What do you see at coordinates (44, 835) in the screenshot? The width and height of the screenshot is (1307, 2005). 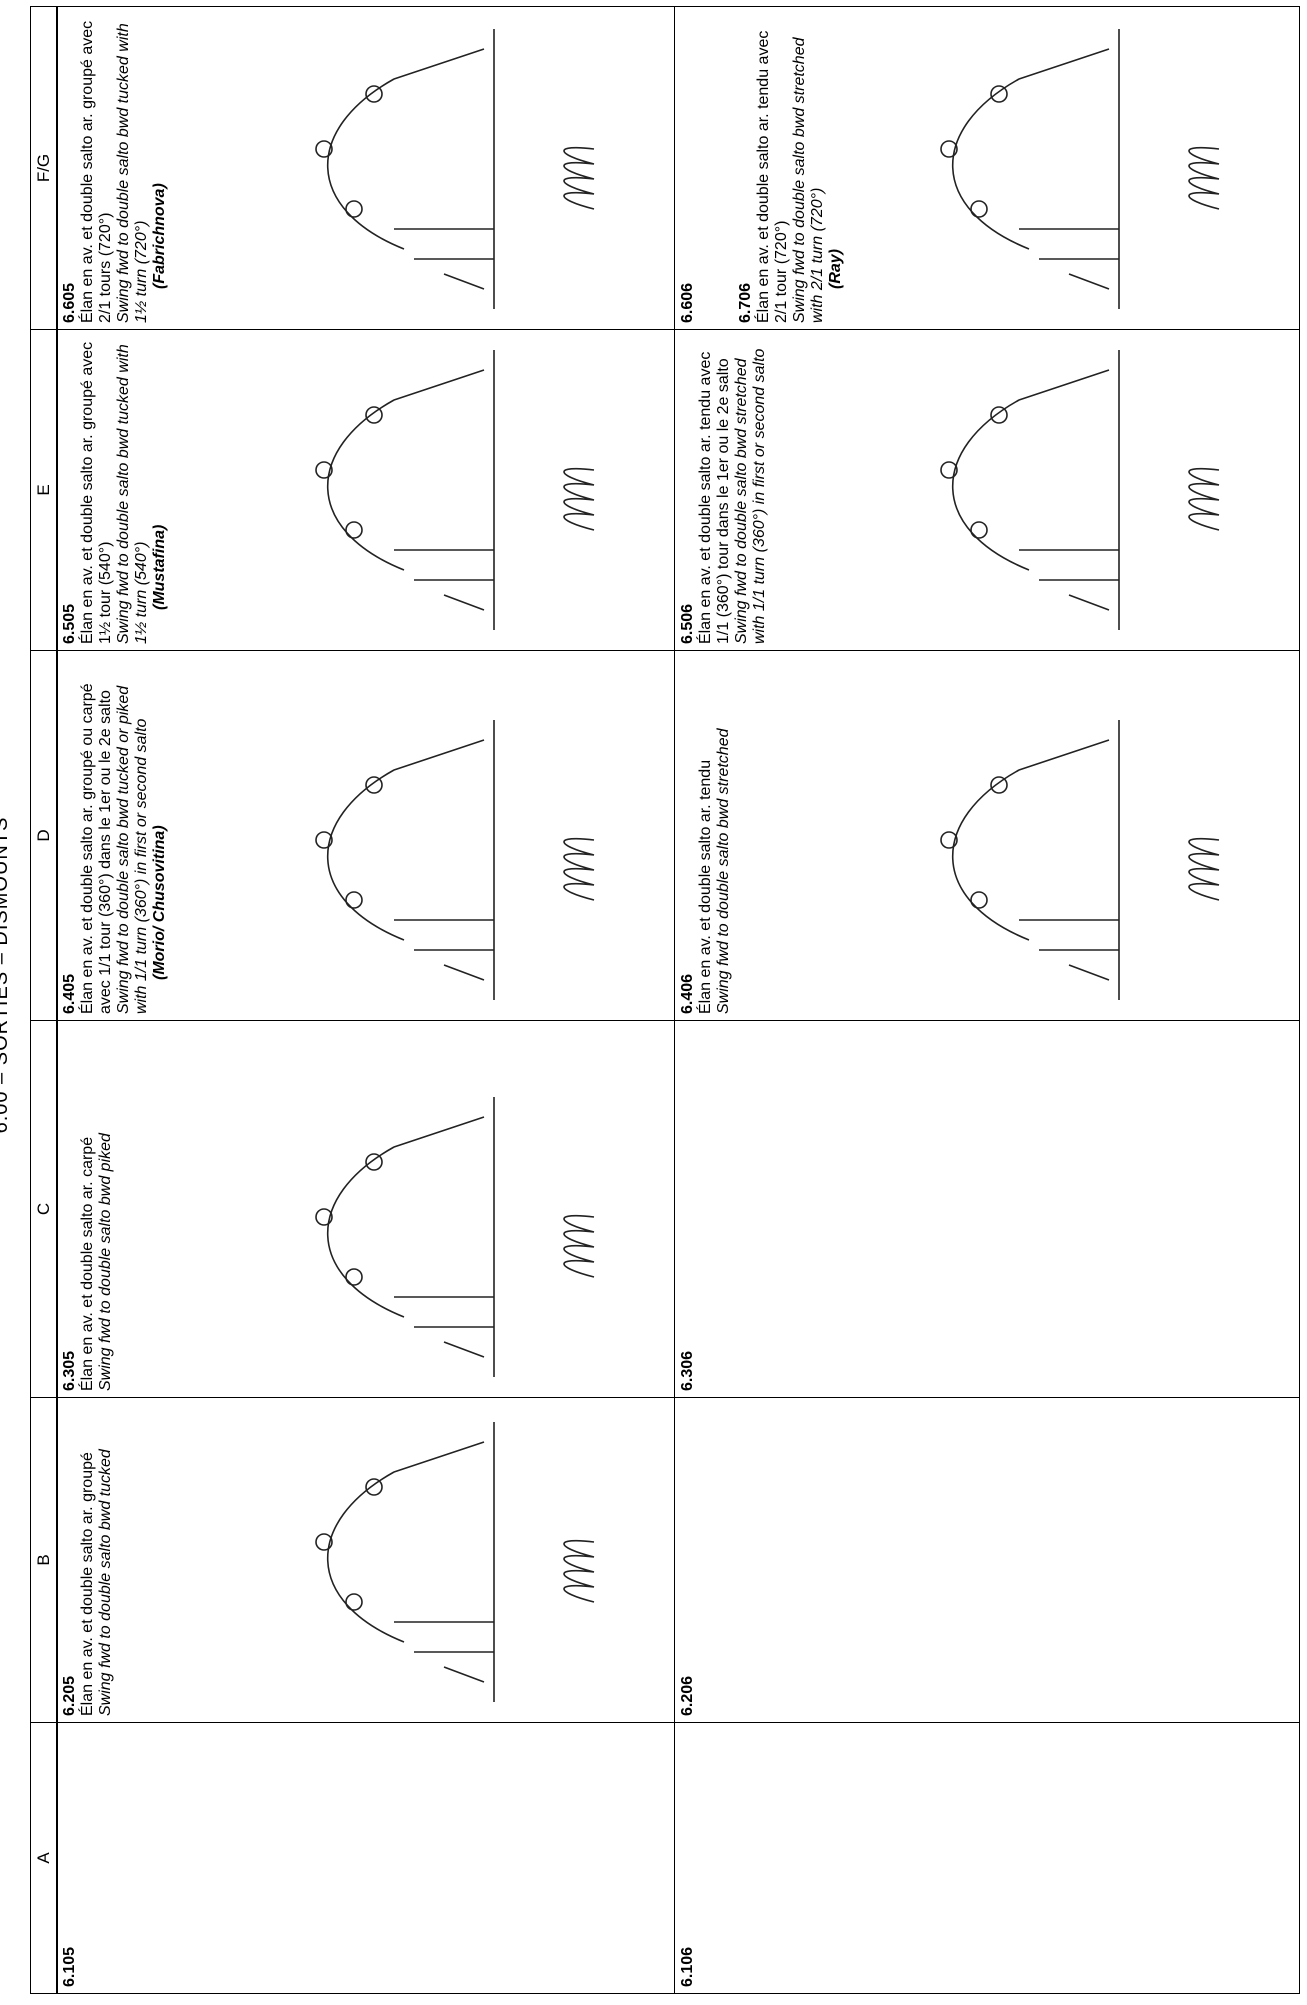 I see `column-header: D` at bounding box center [44, 835].